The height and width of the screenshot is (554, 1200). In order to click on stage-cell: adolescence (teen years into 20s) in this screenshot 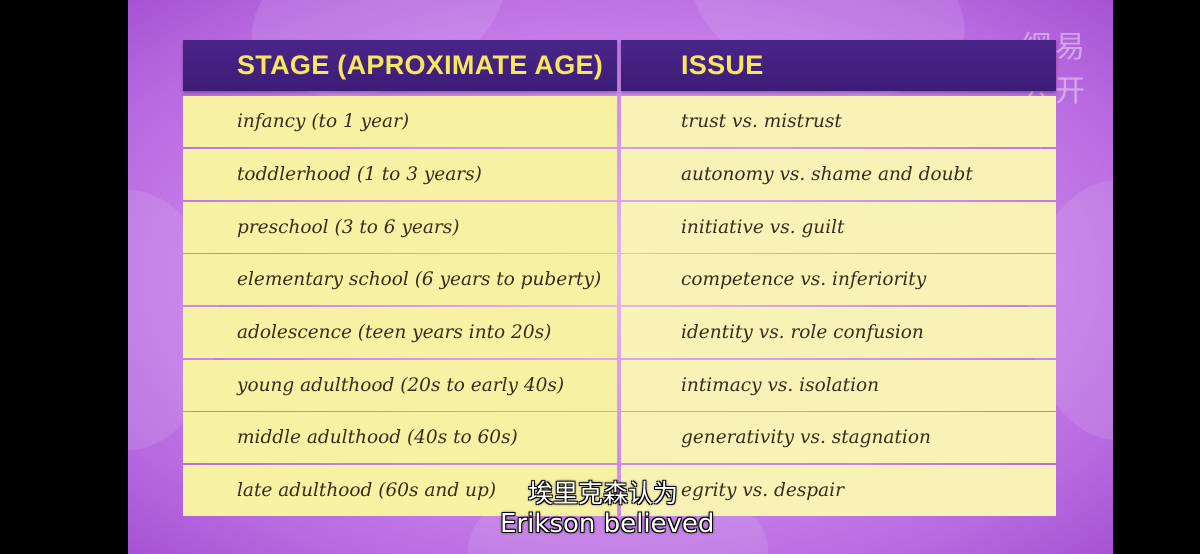, I will do `click(400, 332)`.